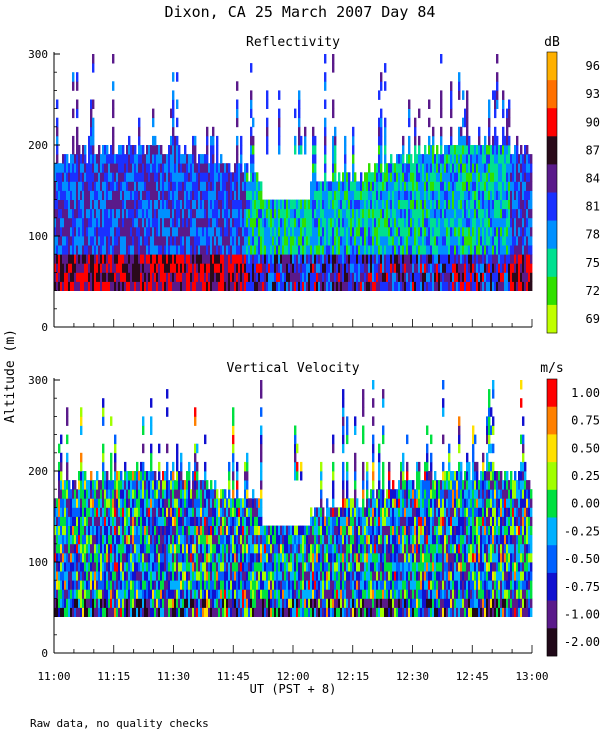 This screenshot has width=600, height=750. What do you see at coordinates (293, 42) in the screenshot?
I see `panel-title: Reflectivity` at bounding box center [293, 42].